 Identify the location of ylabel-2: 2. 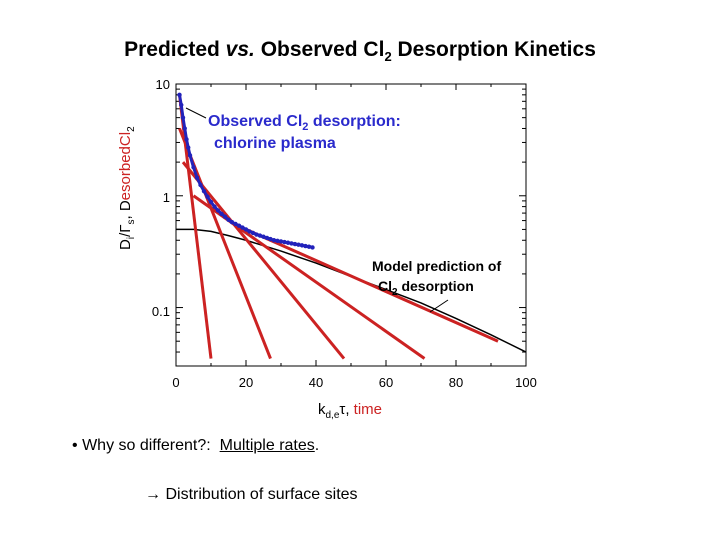
(131, 129).